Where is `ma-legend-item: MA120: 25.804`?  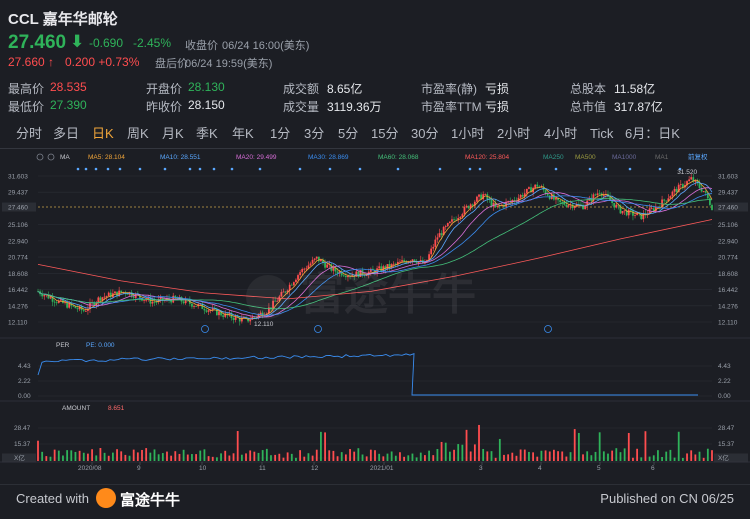
ma-legend-item: MA120: 25.804 is located at coordinates (487, 157).